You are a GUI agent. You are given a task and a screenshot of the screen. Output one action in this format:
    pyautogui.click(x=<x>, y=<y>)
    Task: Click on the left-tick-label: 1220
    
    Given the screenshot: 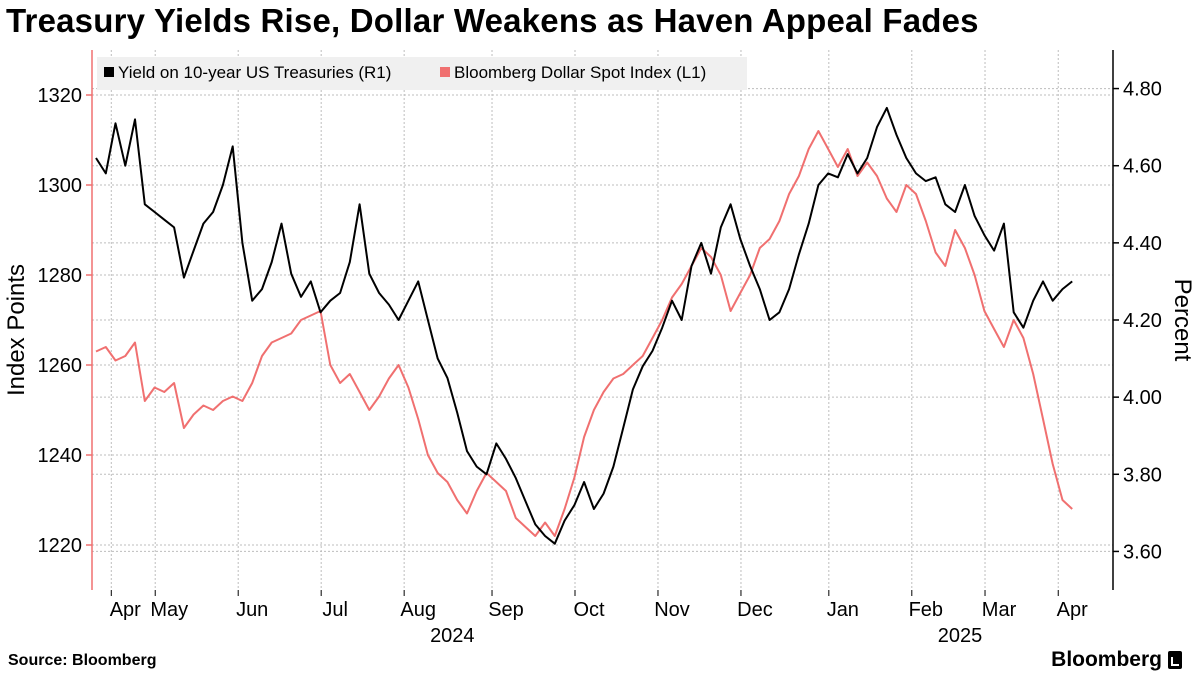 What is the action you would take?
    pyautogui.click(x=60, y=546)
    